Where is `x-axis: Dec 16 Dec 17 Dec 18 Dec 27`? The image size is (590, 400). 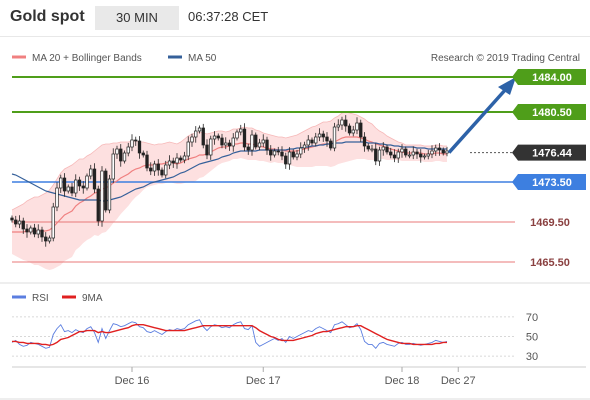 x-axis: Dec 16 Dec 17 Dec 18 Dec 27 is located at coordinates (295, 377).